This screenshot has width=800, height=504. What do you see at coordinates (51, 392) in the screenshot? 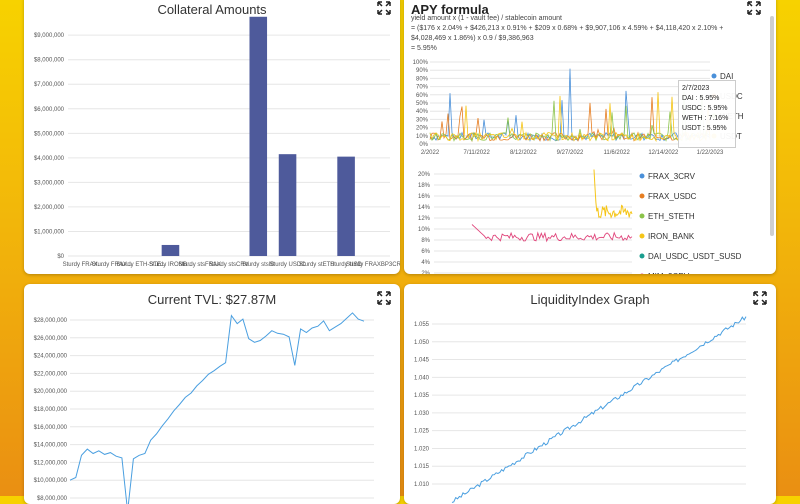
I see `y-tick-label: $20,000,000` at bounding box center [51, 392].